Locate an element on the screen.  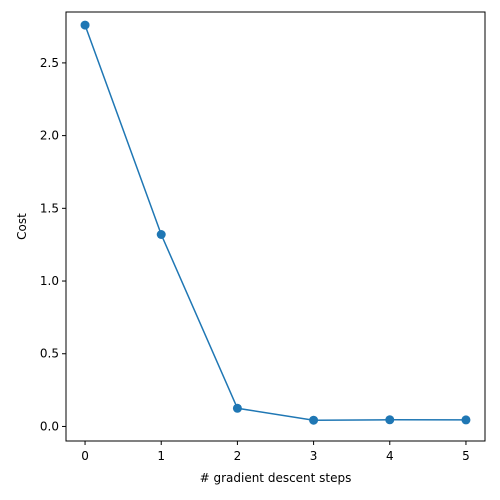
x-tick-label: 3 is located at coordinates (314, 456).